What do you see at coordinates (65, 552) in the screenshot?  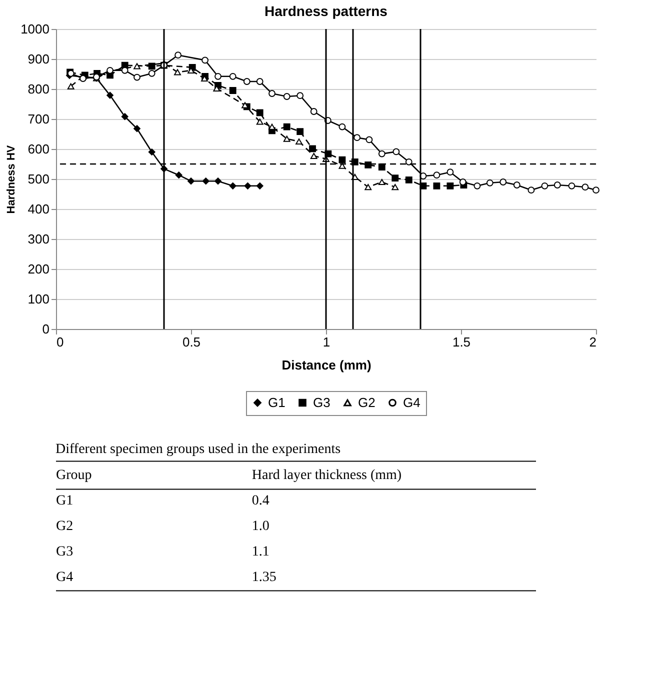 I see `text: G3` at bounding box center [65, 552].